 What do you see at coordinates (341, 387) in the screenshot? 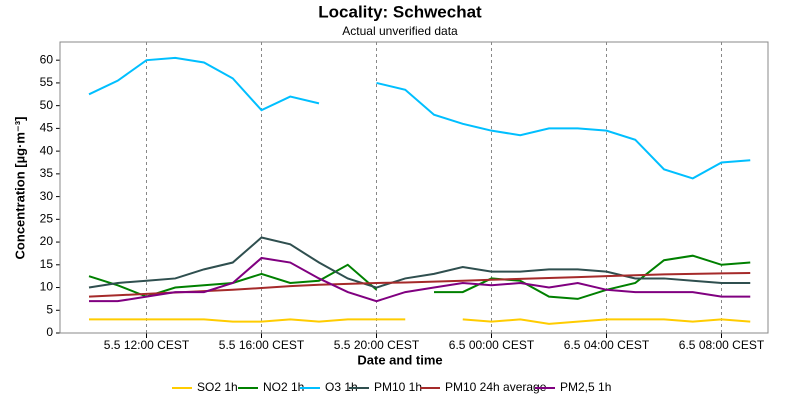
I see `legend-label: O3 1h` at bounding box center [341, 387].